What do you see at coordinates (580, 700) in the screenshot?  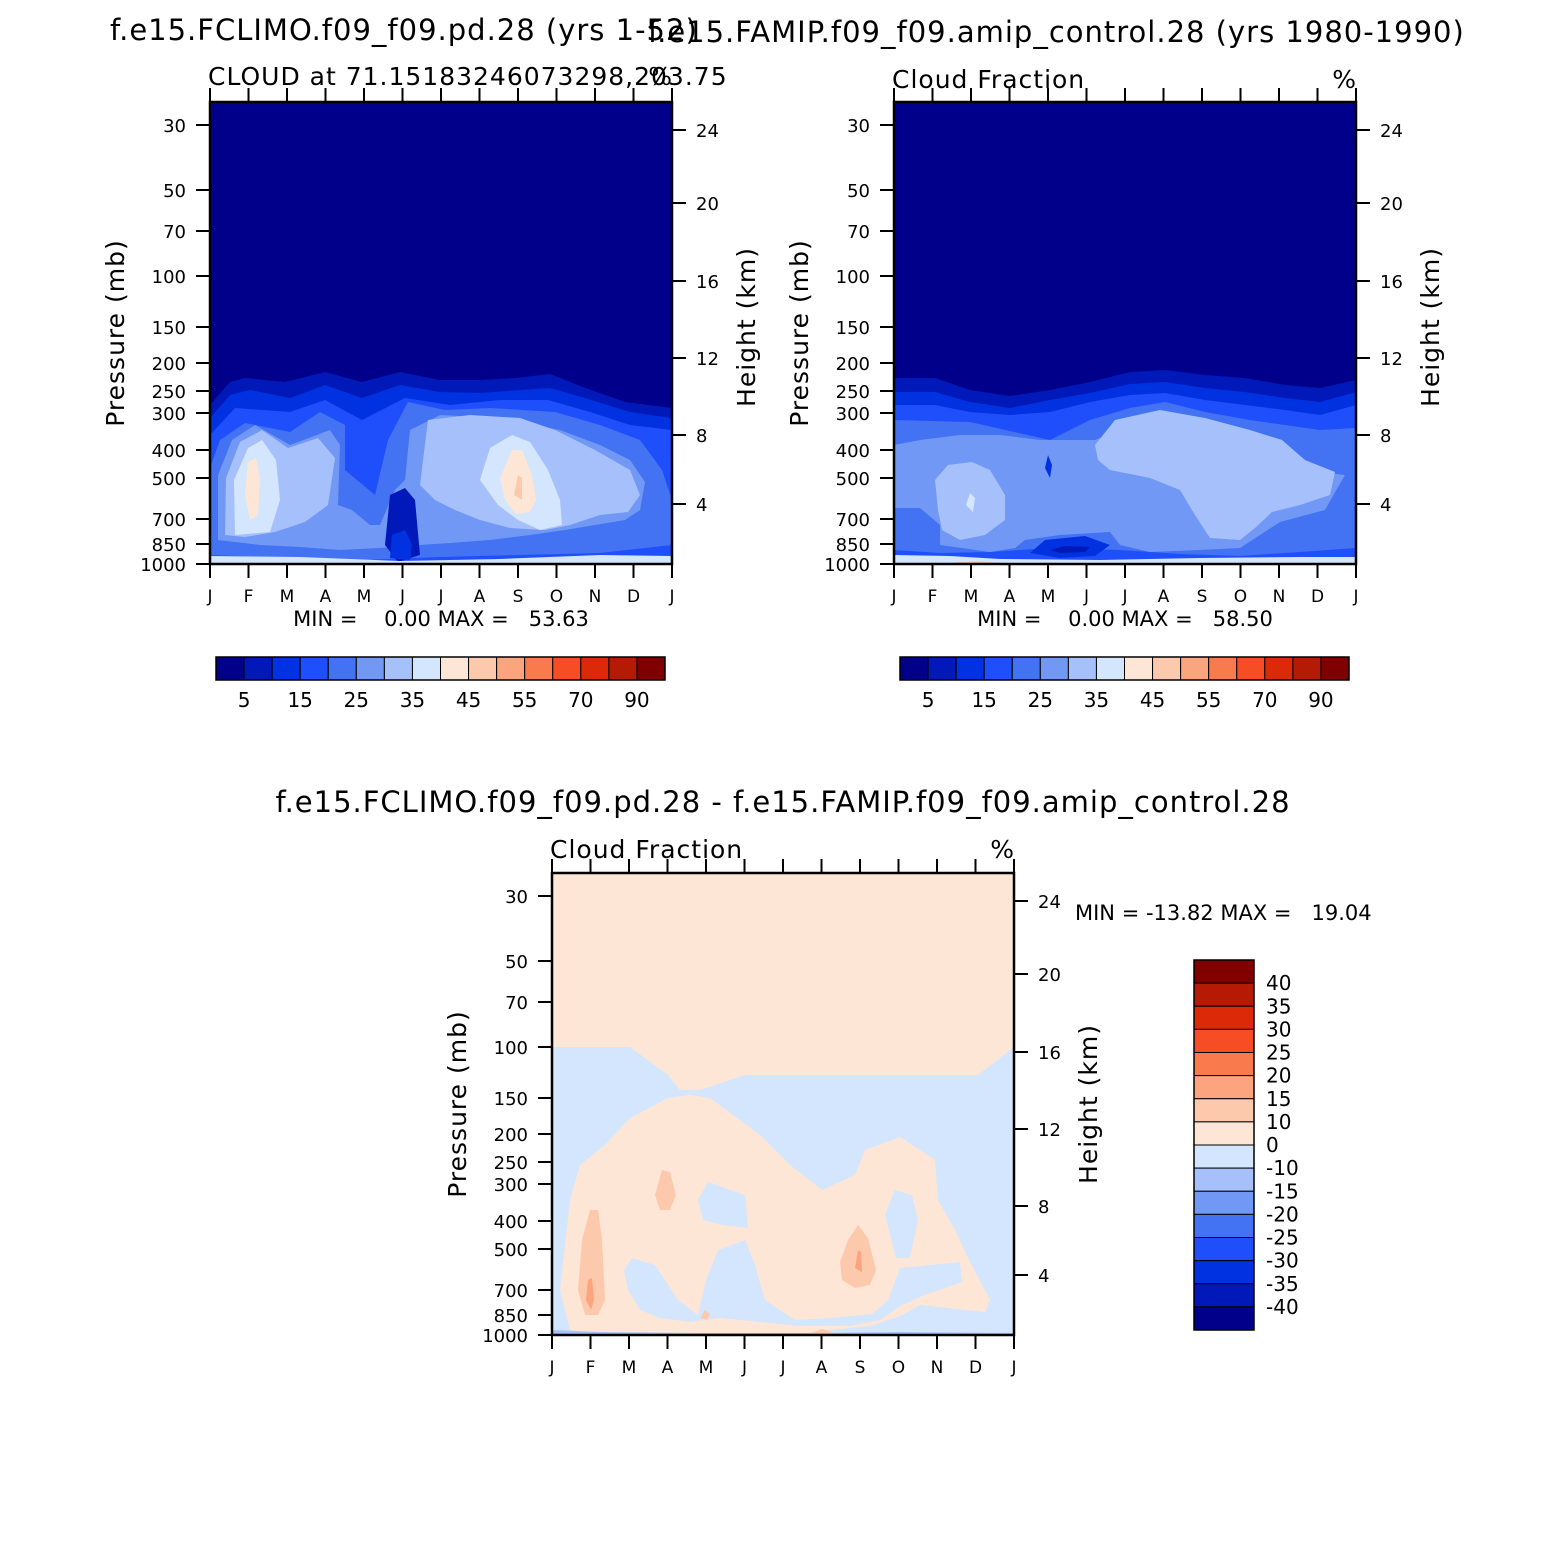 I see `colorbar-label: 70` at bounding box center [580, 700].